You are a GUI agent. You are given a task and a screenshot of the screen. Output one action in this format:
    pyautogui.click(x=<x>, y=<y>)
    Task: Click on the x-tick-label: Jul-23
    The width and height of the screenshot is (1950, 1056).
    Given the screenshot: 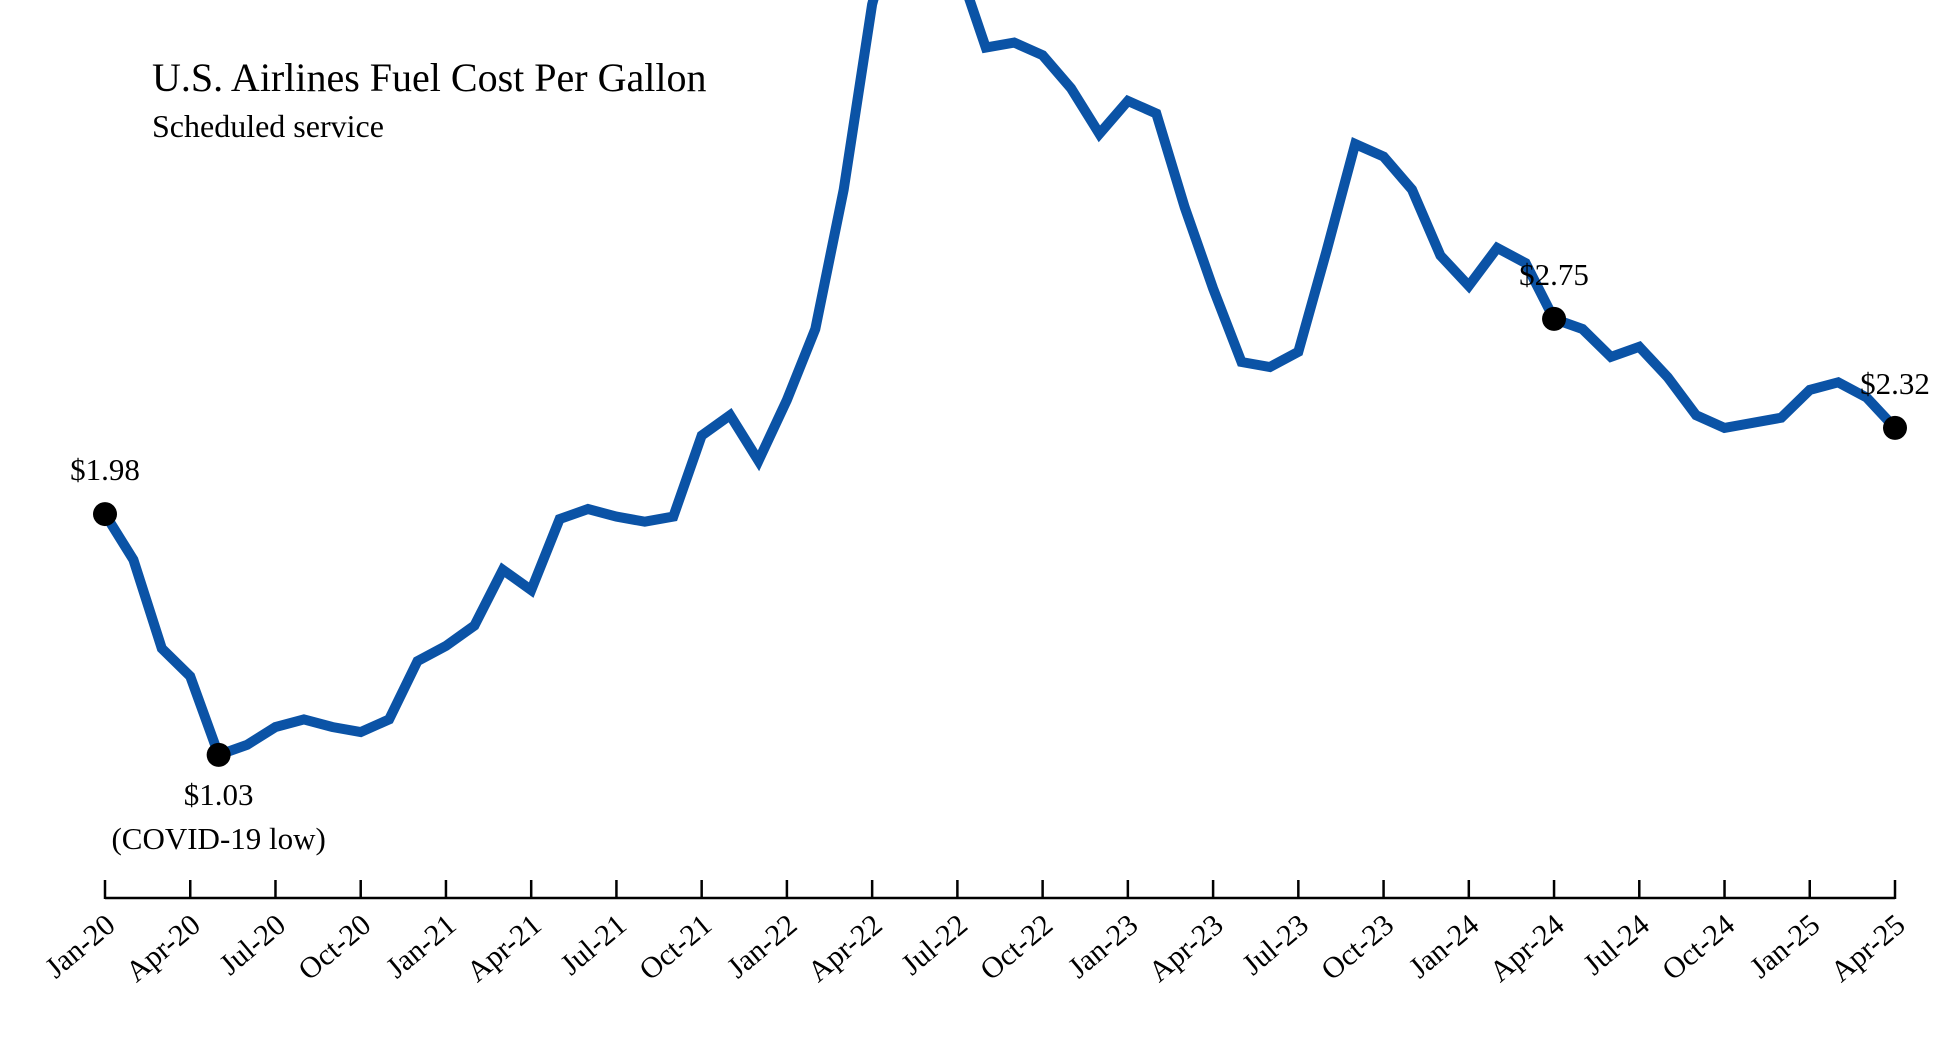 What is the action you would take?
    pyautogui.click(x=1275, y=944)
    